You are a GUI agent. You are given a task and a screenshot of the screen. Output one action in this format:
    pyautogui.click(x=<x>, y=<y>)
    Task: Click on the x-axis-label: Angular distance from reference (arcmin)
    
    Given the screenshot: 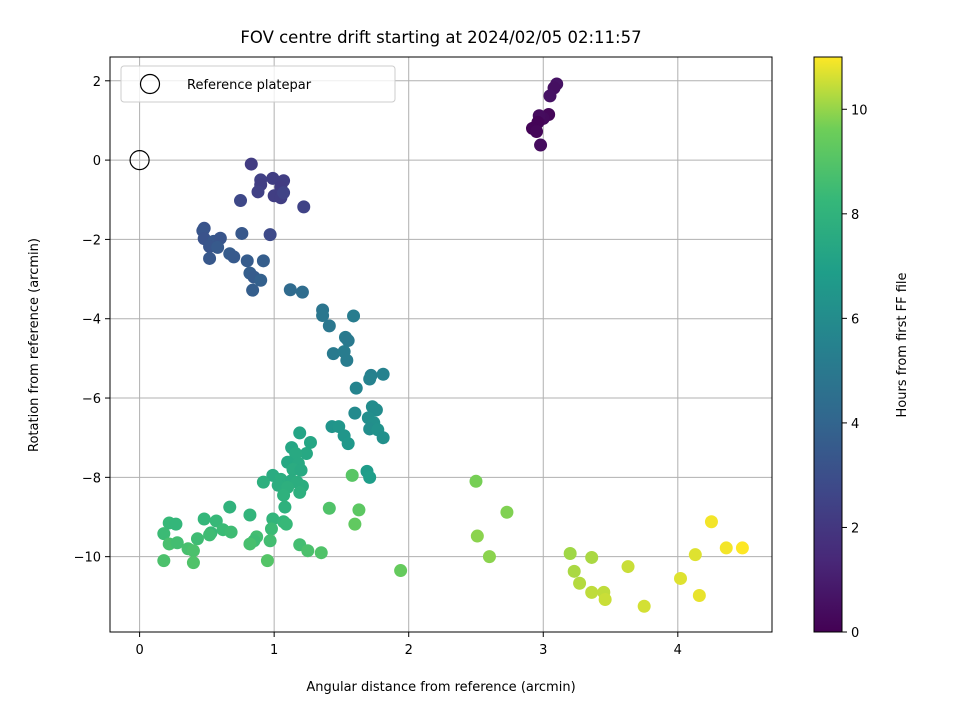 What is the action you would take?
    pyautogui.click(x=440, y=687)
    